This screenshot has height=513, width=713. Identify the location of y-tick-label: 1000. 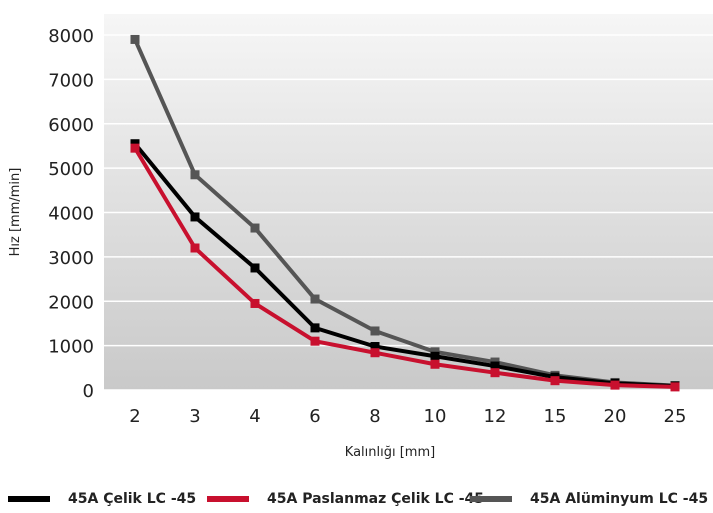
(71, 347).